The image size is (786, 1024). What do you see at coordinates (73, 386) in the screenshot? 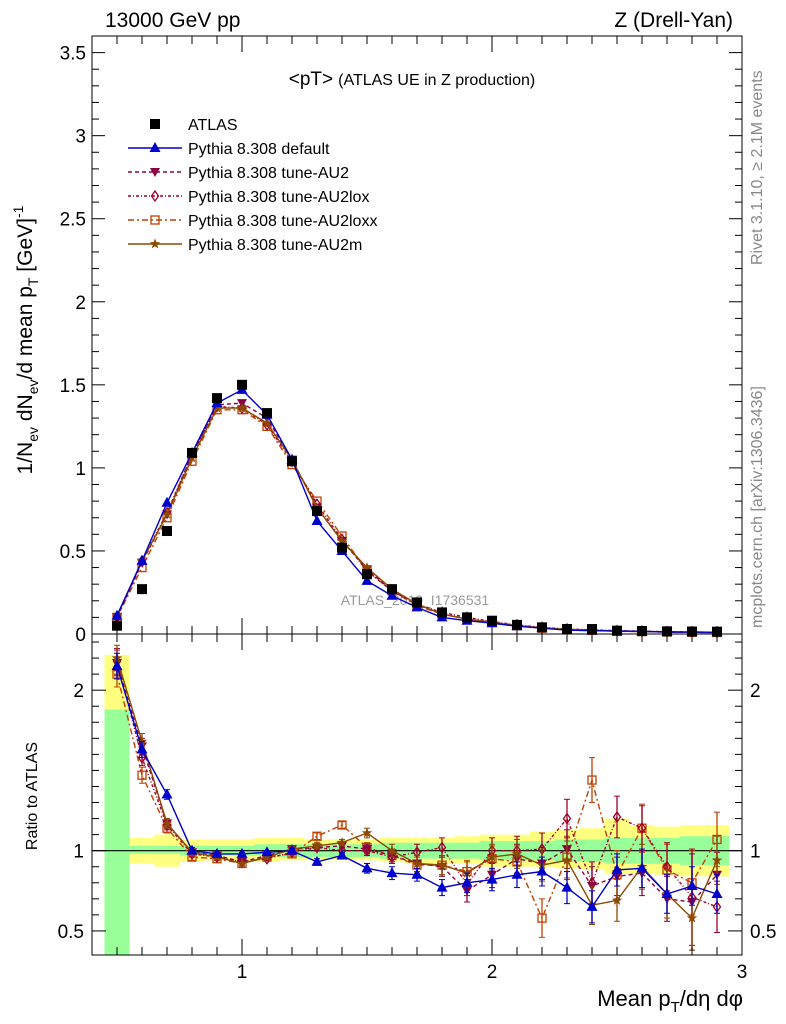
I see `y-tick-label: 1.5` at bounding box center [73, 386].